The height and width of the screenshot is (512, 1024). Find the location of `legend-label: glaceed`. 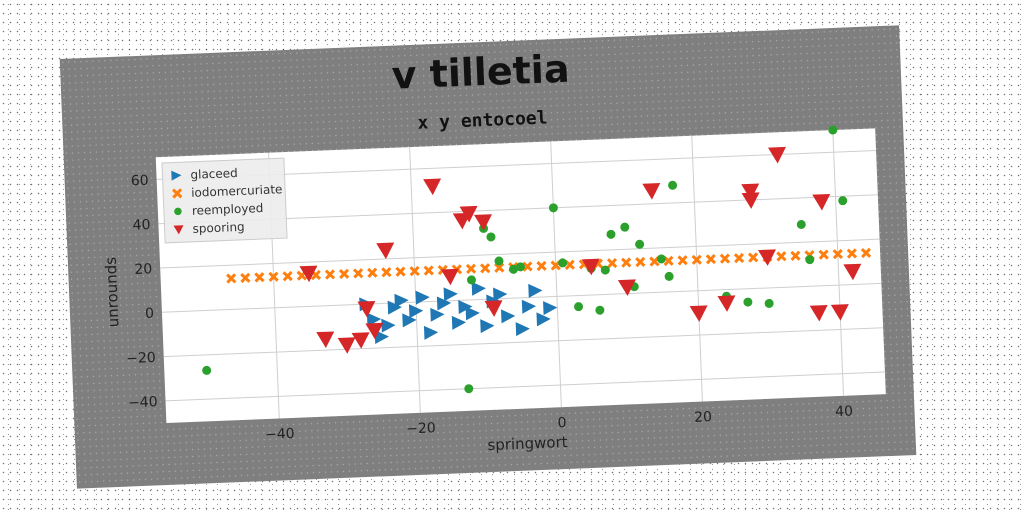

legend-label: glaceed is located at coordinates (214, 174).